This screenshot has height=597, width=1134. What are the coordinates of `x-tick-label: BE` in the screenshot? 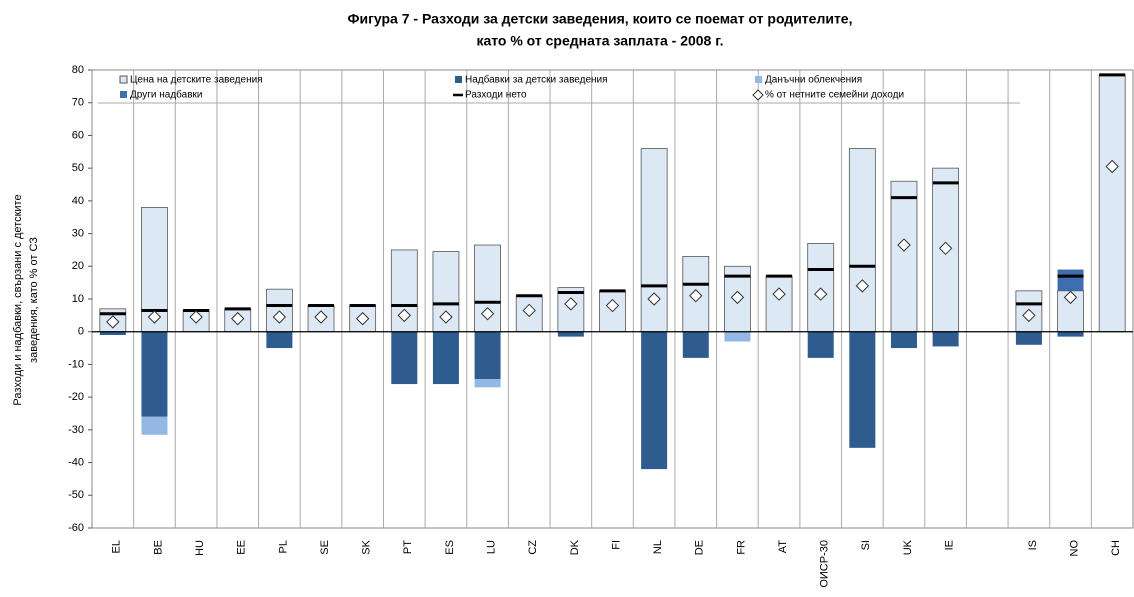 It's located at (158, 547).